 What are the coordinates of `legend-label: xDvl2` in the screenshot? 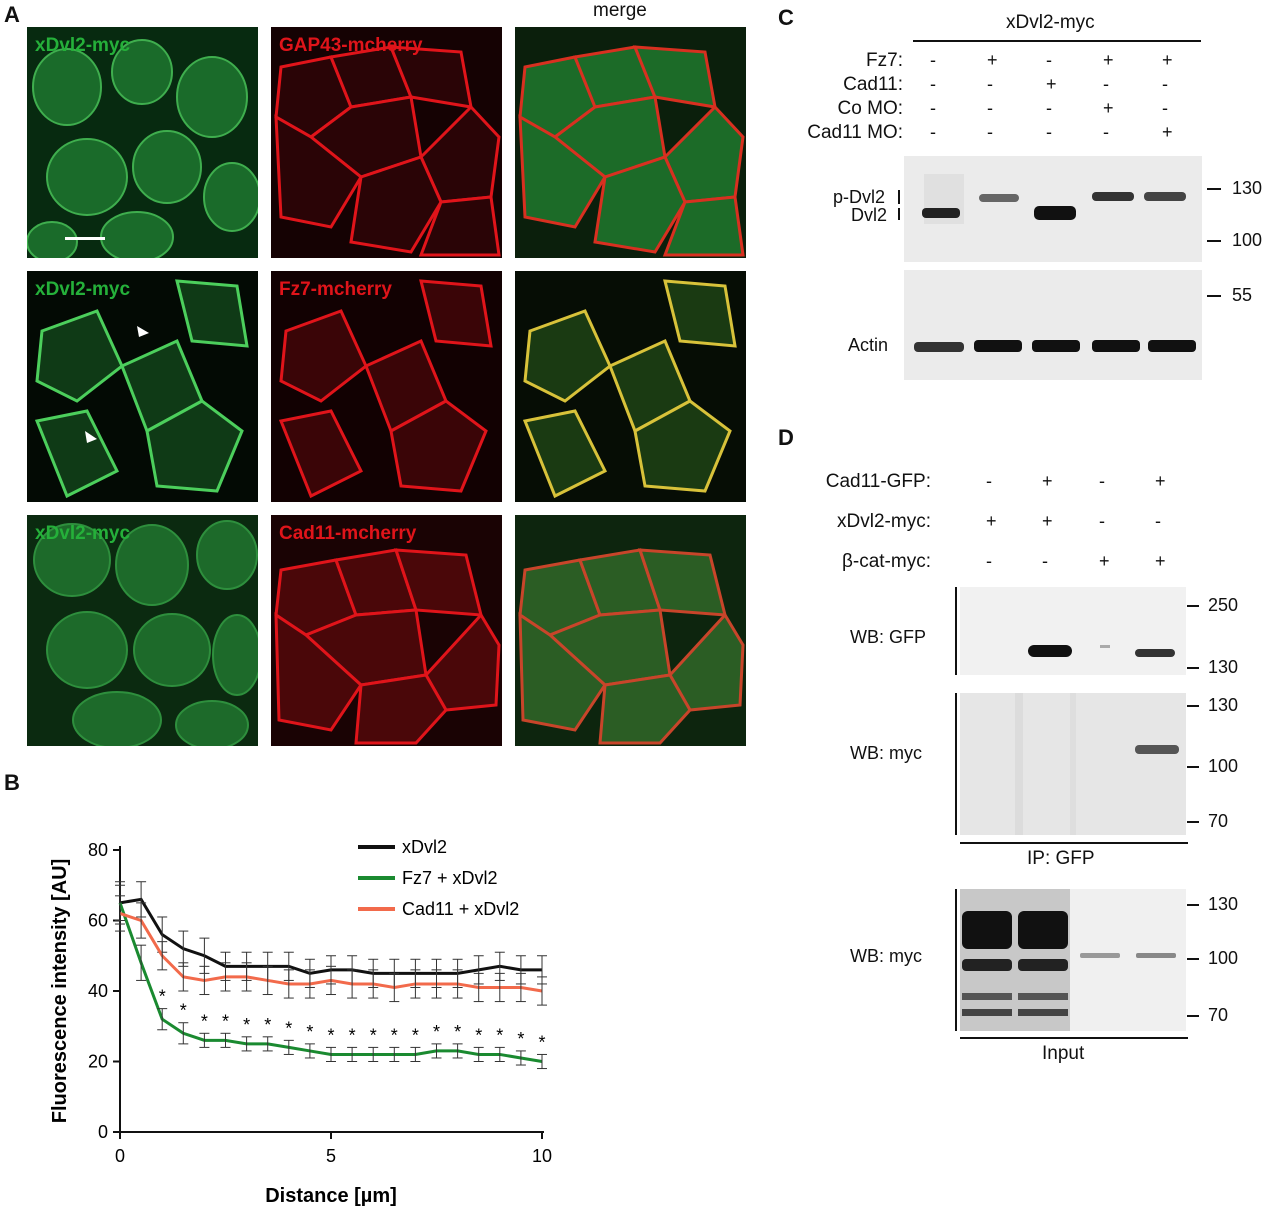 It's located at (424, 847).